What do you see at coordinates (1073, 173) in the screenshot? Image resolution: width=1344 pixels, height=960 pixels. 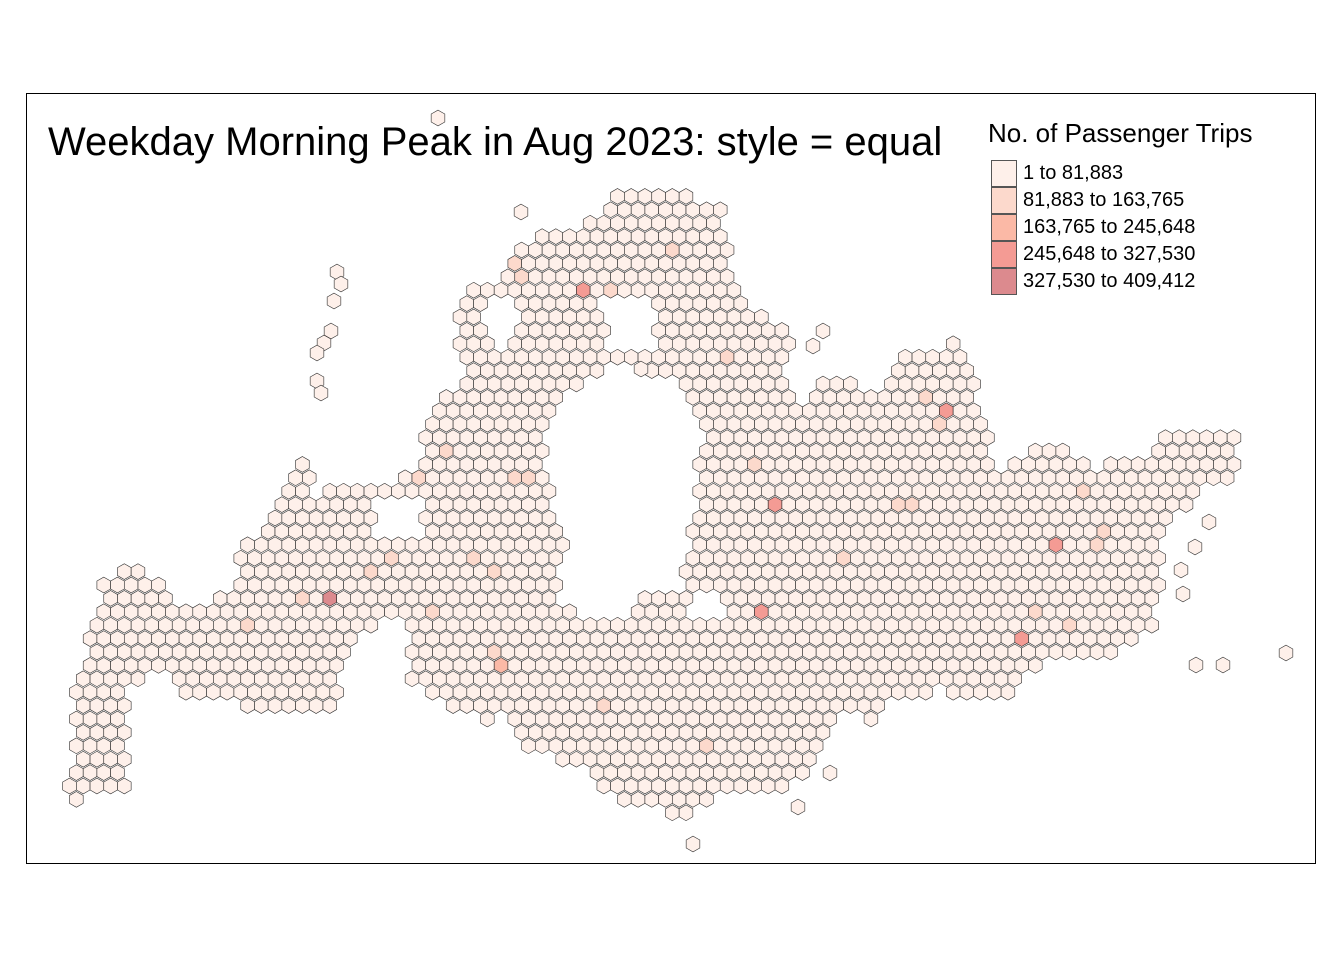 I see `legend-label: 1 to 81,883` at bounding box center [1073, 173].